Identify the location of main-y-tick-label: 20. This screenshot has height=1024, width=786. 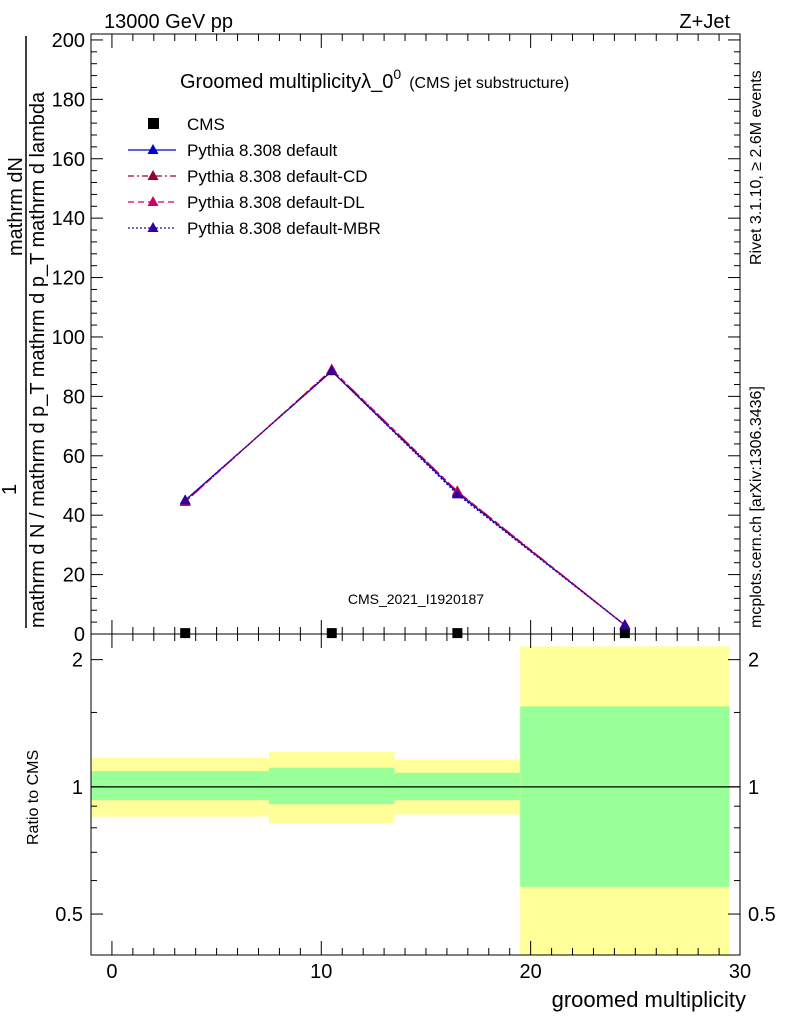
(74, 576).